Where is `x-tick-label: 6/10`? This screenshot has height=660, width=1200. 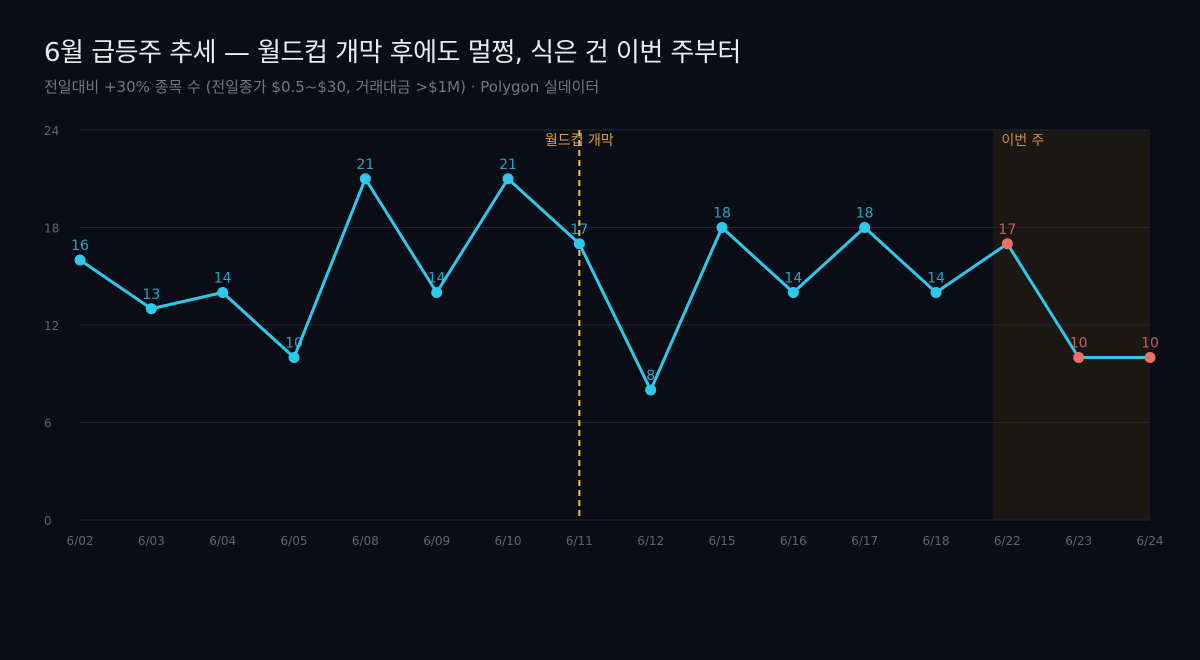 x-tick-label: 6/10 is located at coordinates (508, 541).